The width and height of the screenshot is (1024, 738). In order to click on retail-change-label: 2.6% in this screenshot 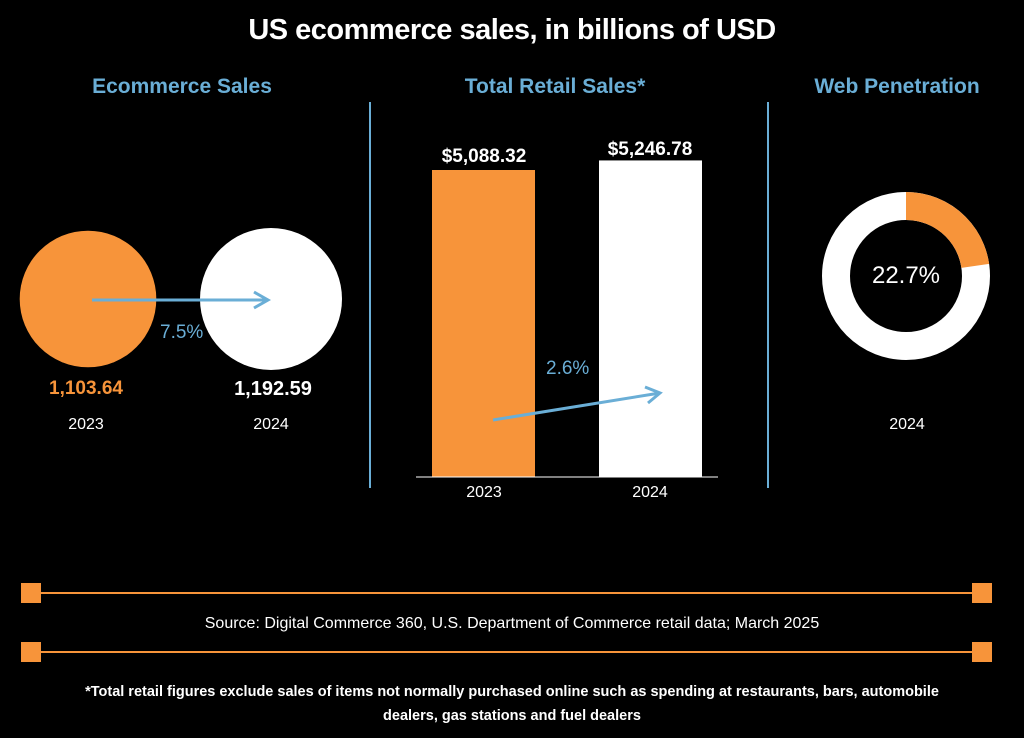, I will do `click(568, 368)`.